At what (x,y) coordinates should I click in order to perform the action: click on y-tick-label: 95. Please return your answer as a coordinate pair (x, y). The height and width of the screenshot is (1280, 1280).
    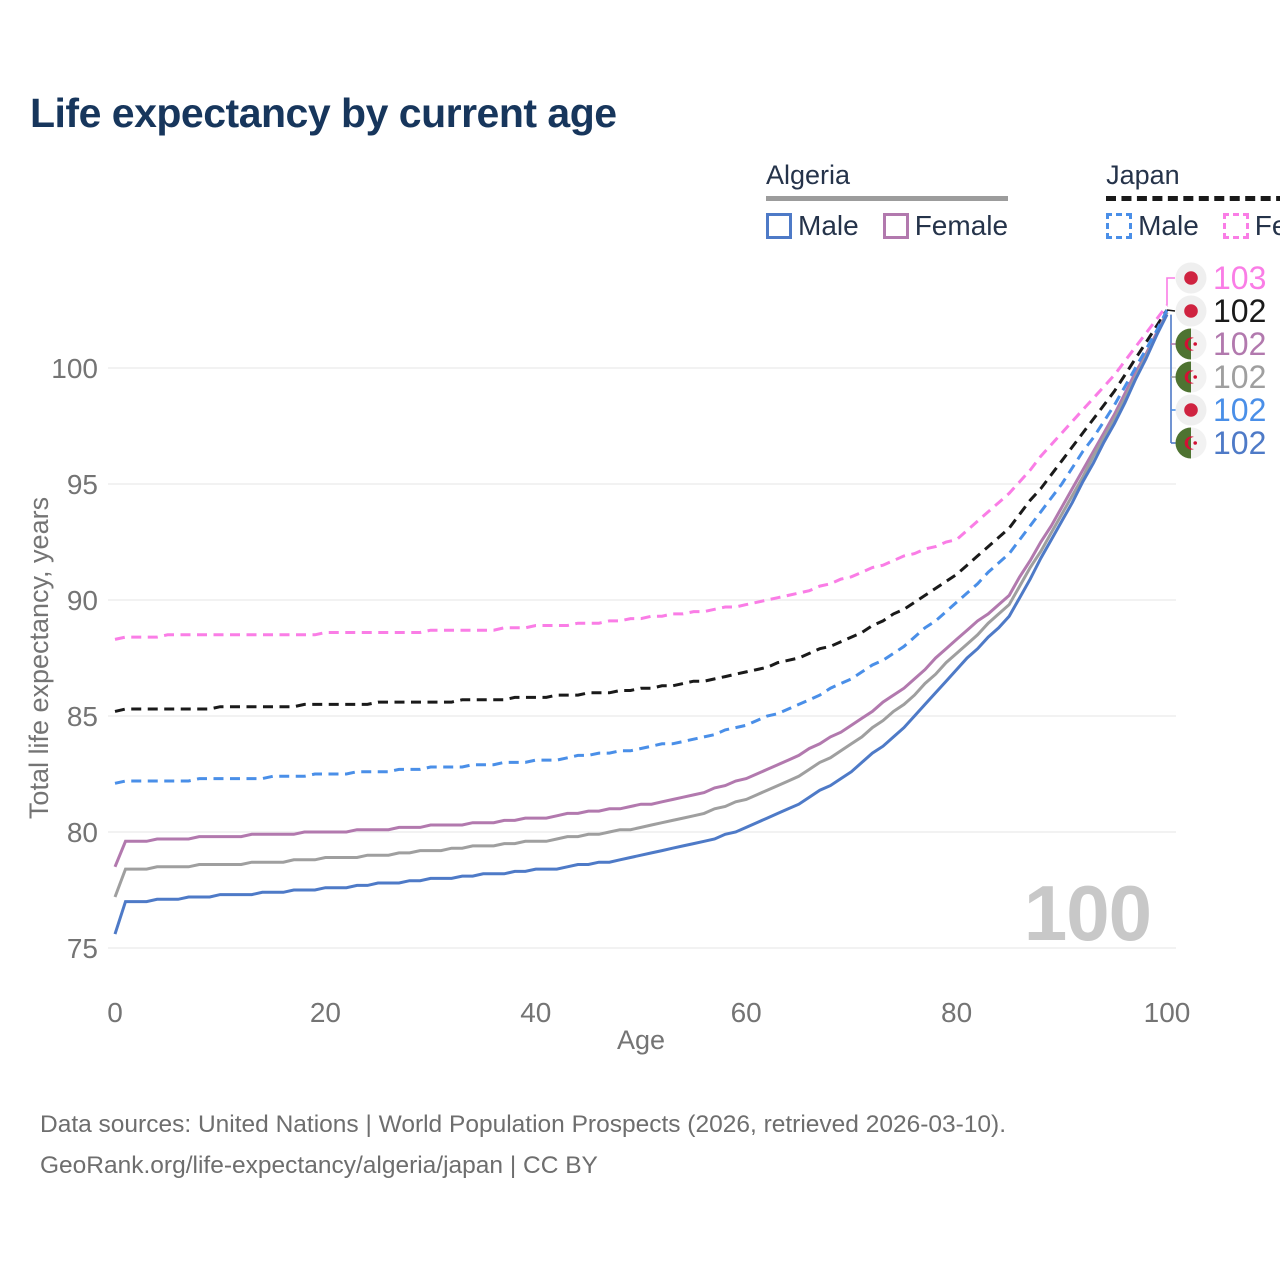
    Looking at the image, I should click on (82, 484).